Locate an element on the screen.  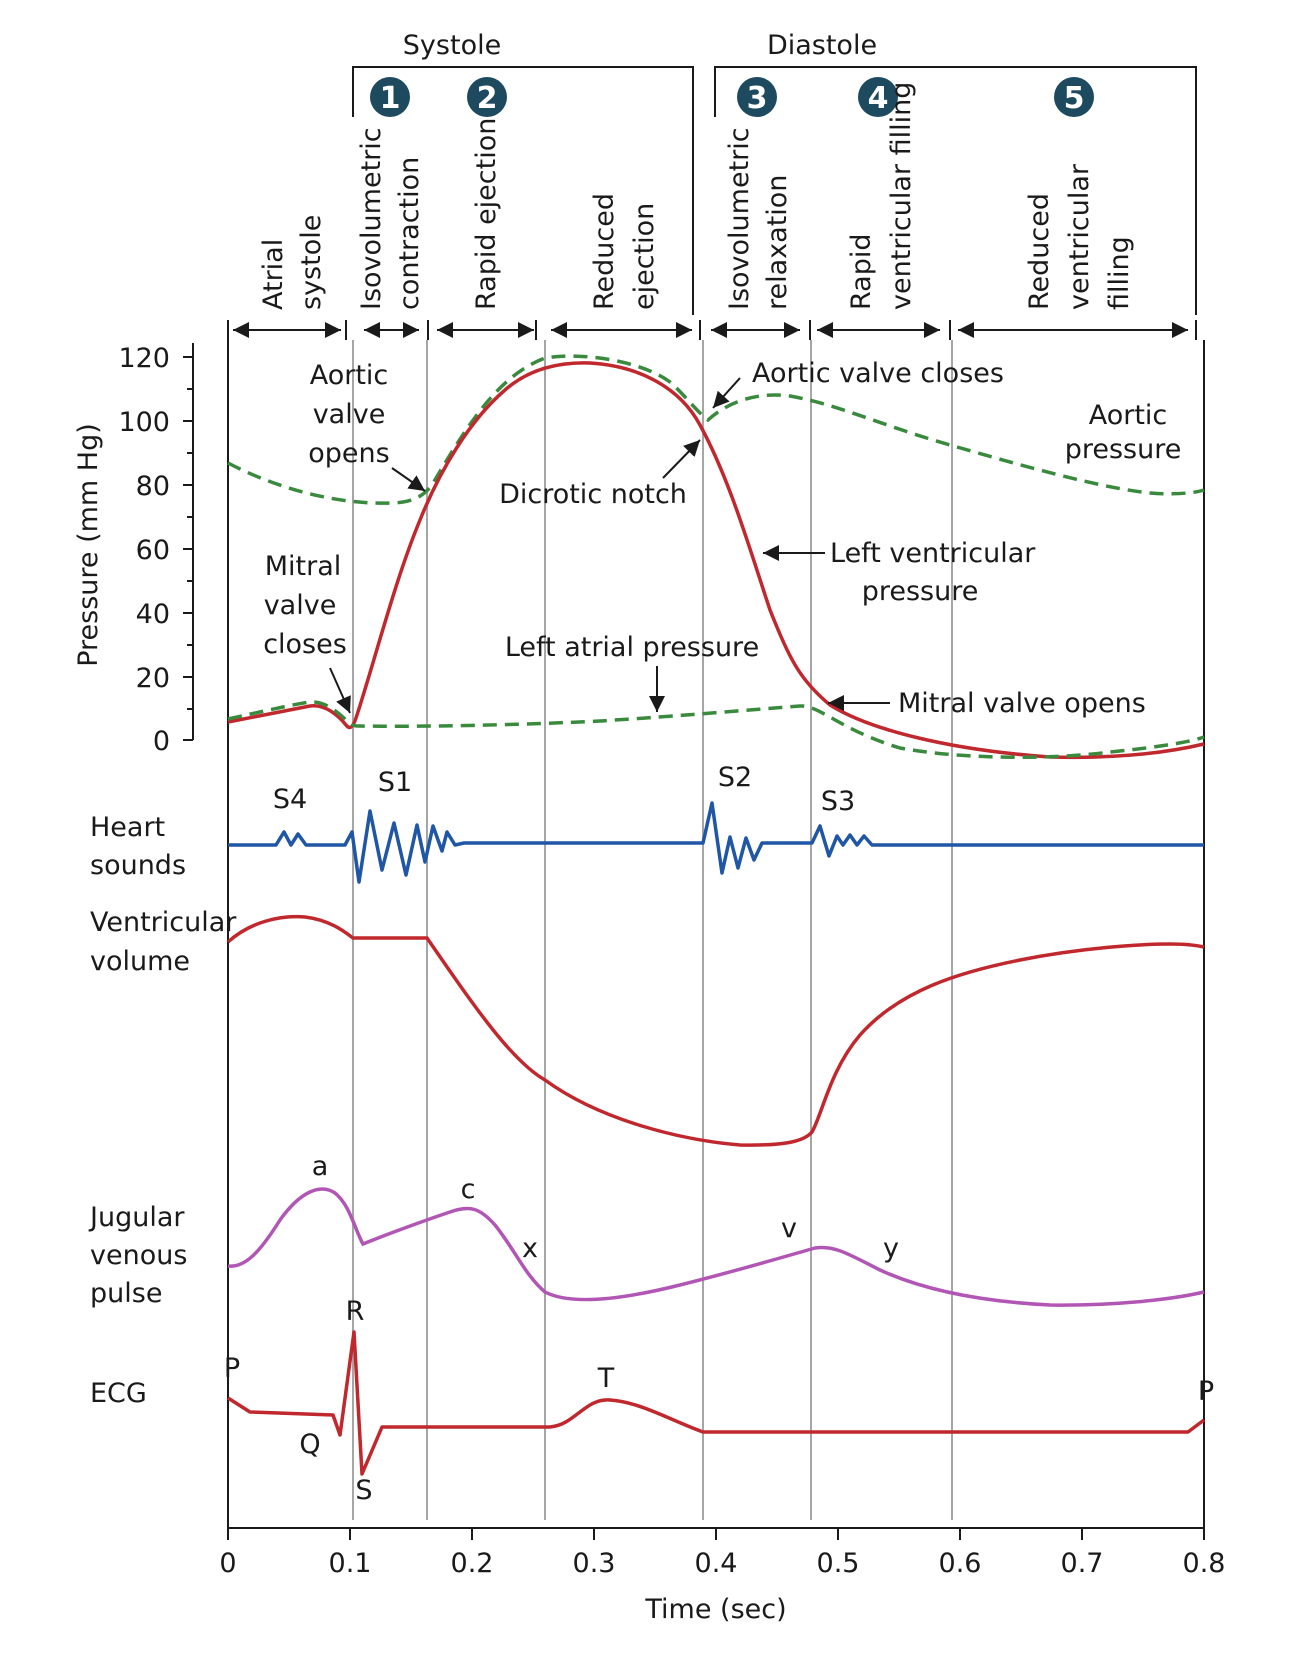
svg-text: sounds is located at coordinates (138, 865).